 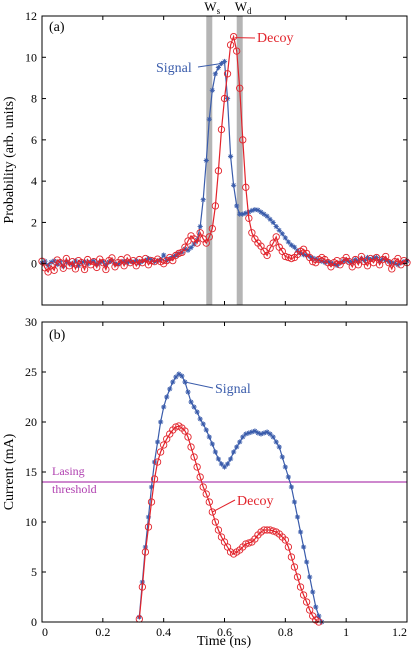 I want to click on decoy-pointer, so click(x=224, y=506).